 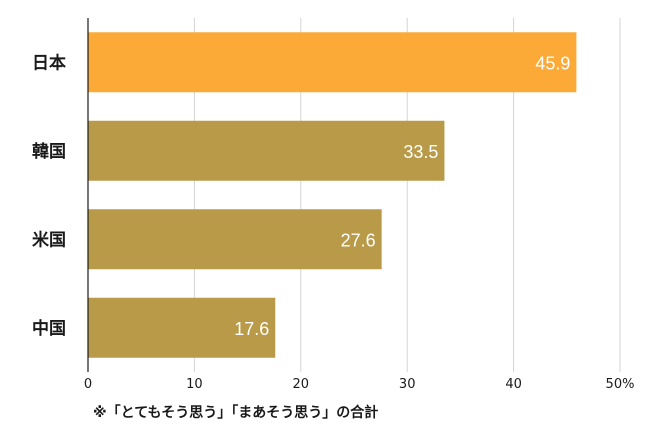 What do you see at coordinates (359, 384) in the screenshot?
I see `x-tick-labels: 0 10 20 30 40 50%` at bounding box center [359, 384].